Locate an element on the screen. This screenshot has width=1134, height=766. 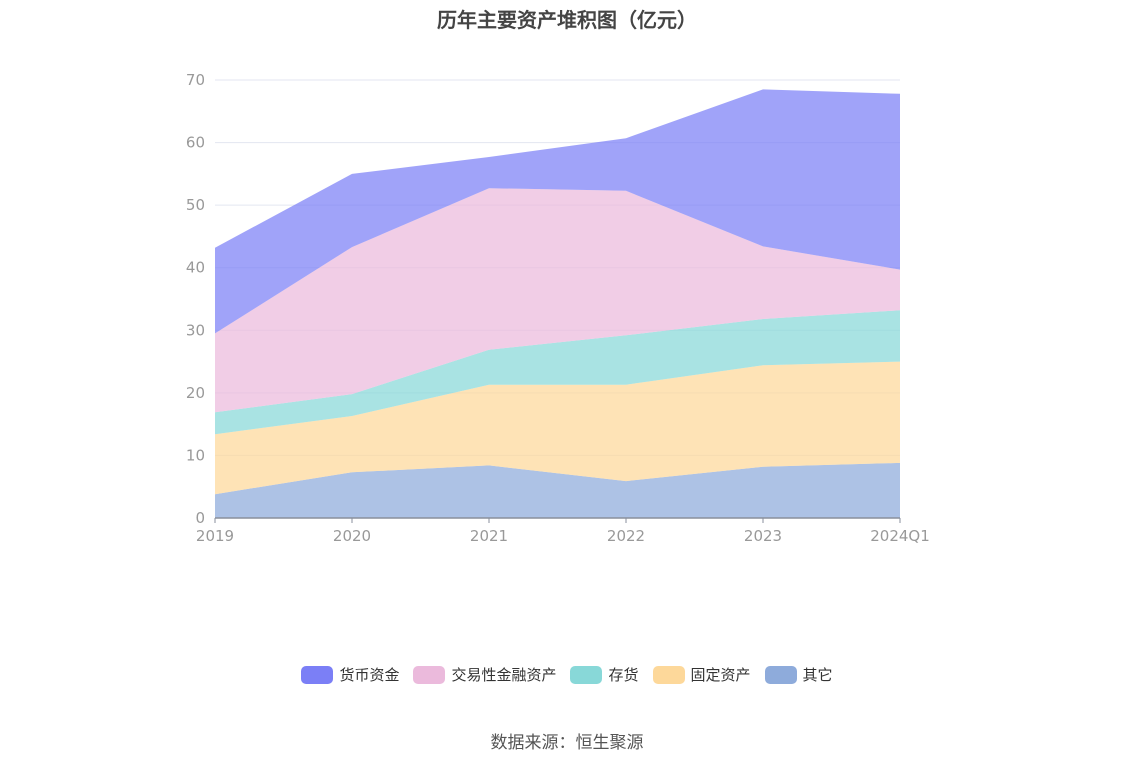
y-tick-label: 20 is located at coordinates (195, 393).